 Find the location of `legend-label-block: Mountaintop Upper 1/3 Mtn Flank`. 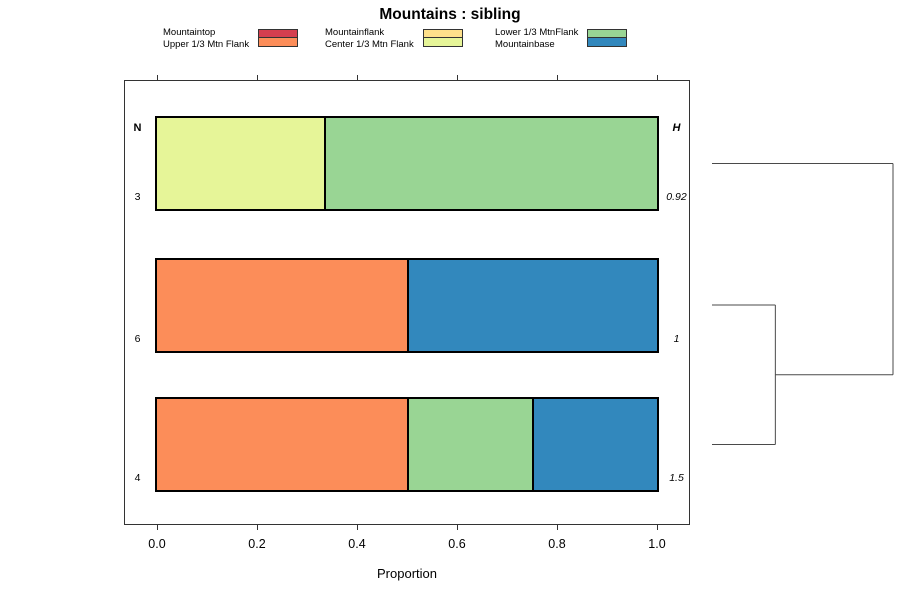

legend-label-block: Mountaintop Upper 1/3 Mtn Flank is located at coordinates (206, 38).